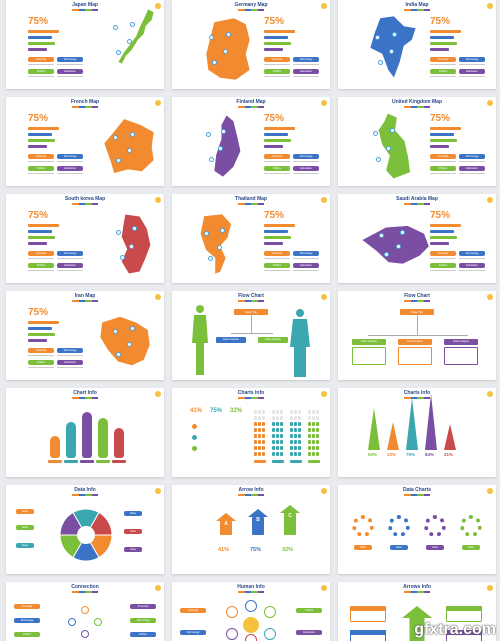  Describe the element at coordinates (258, 513) in the screenshot. I see `arrow-head` at that location.